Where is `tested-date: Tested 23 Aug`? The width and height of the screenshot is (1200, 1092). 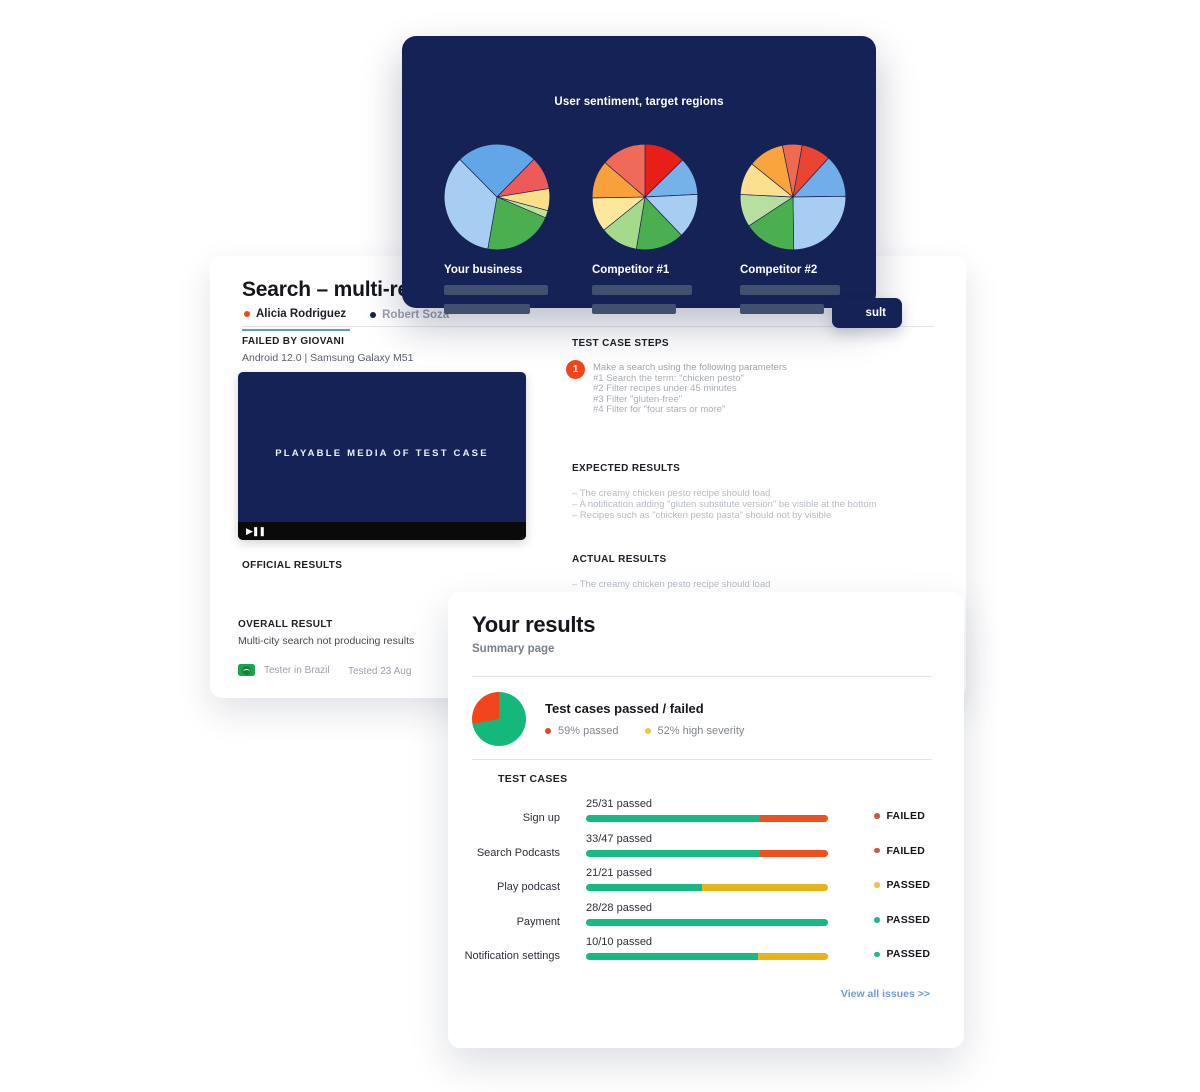
tested-date: Tested 23 Aug is located at coordinates (380, 671).